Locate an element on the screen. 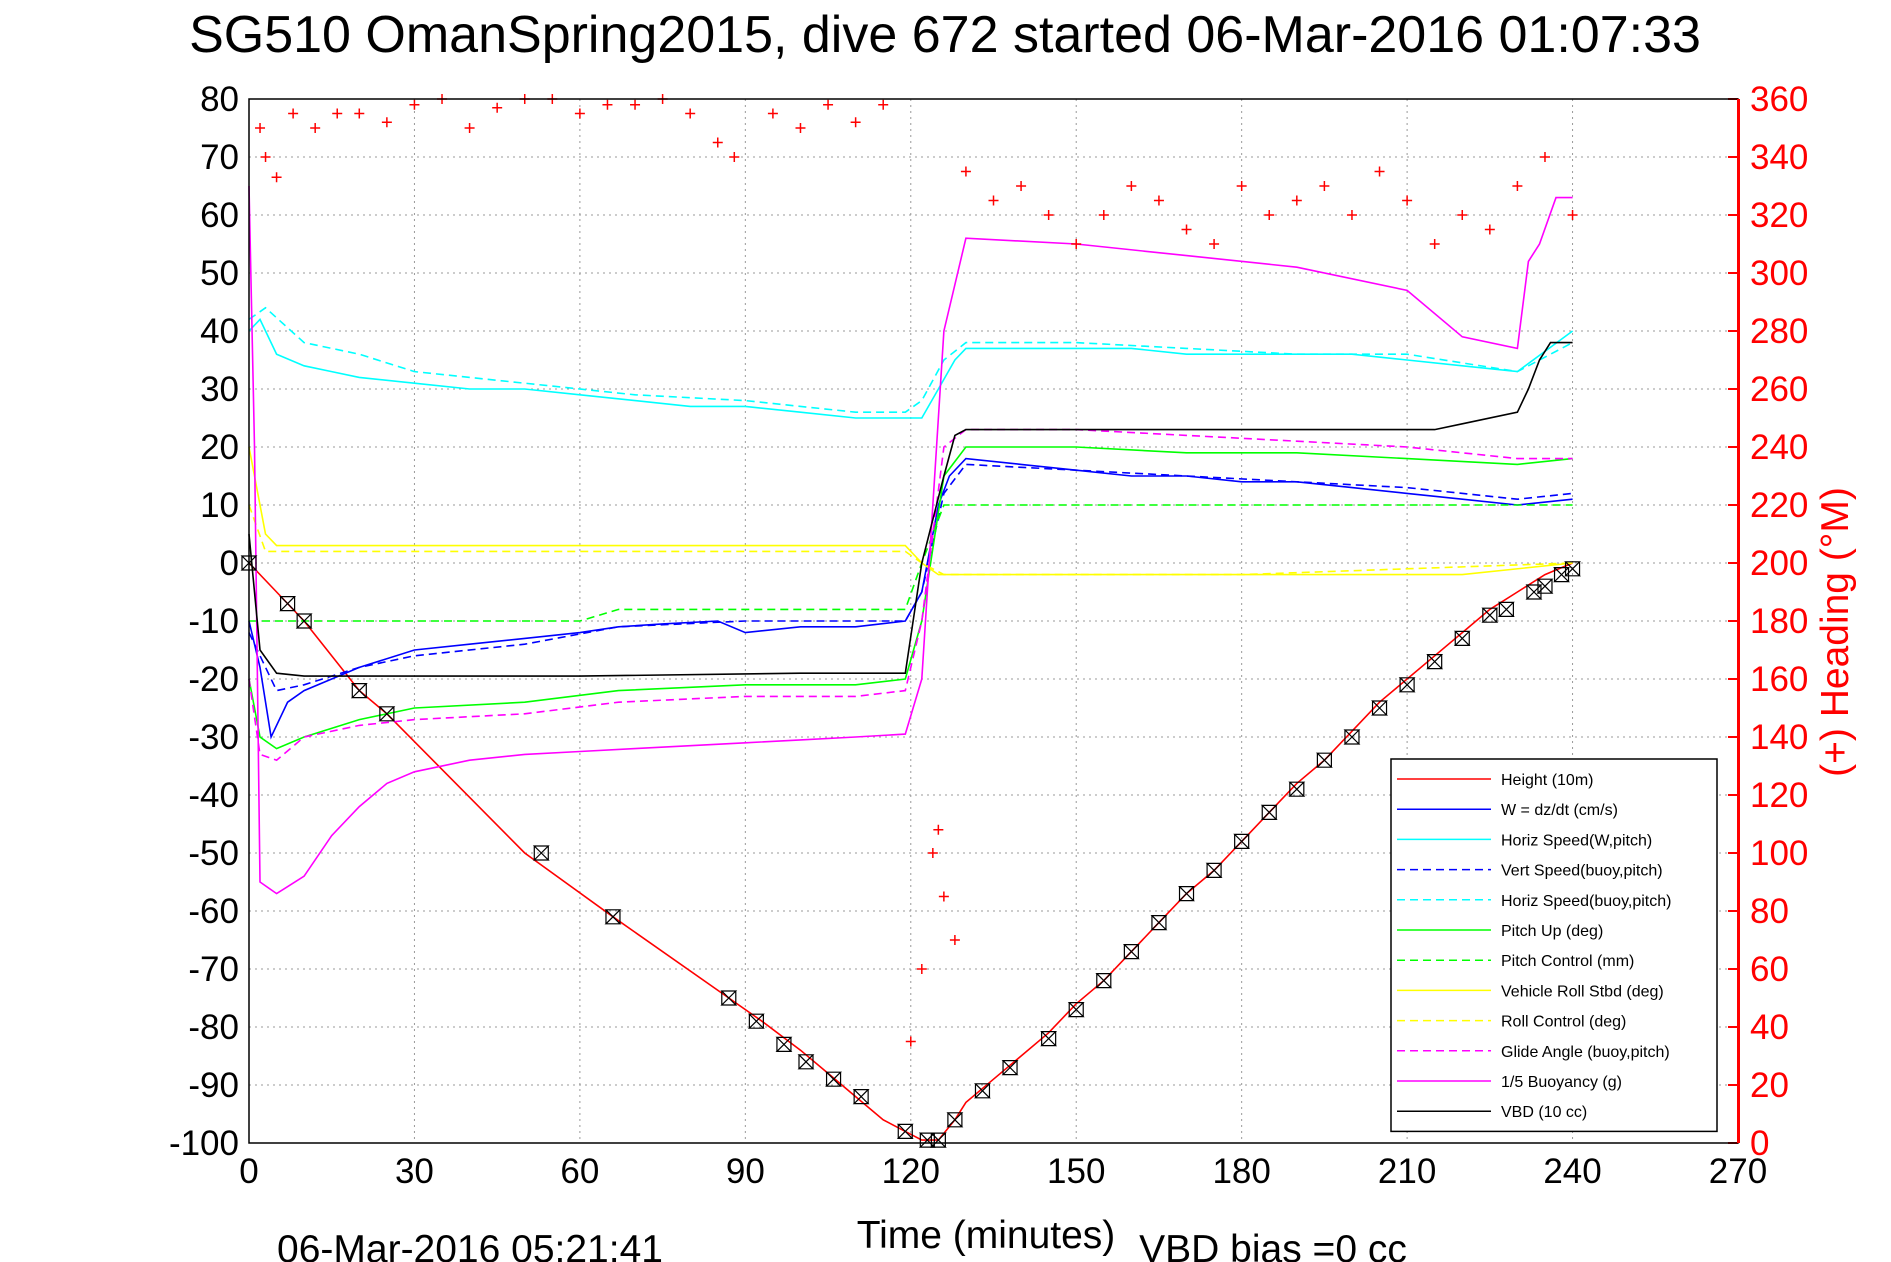 The width and height of the screenshot is (1891, 1262). y-axis-right-label: (+) Heading (°M) is located at coordinates (1835, 632).